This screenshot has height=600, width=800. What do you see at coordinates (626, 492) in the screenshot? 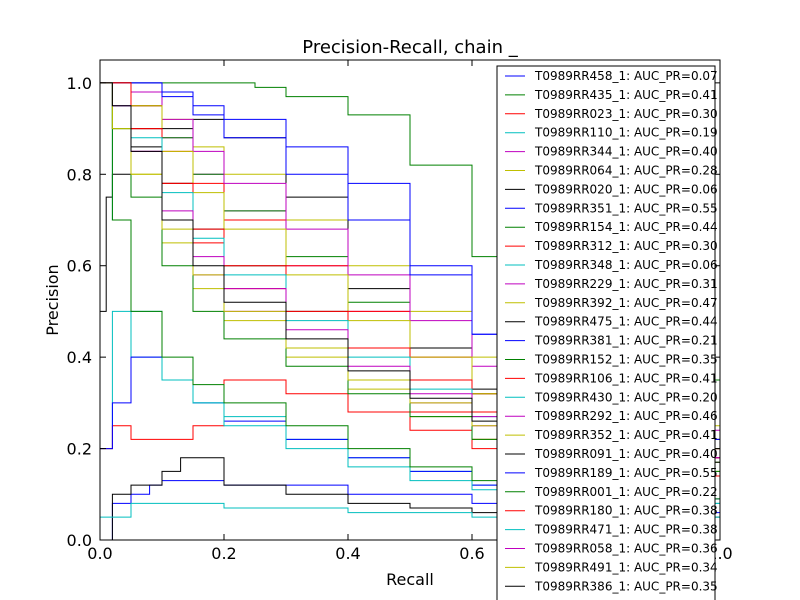
I see `legend-entry-22: T0989RR001_1: AUC_PR=0.22` at bounding box center [626, 492].